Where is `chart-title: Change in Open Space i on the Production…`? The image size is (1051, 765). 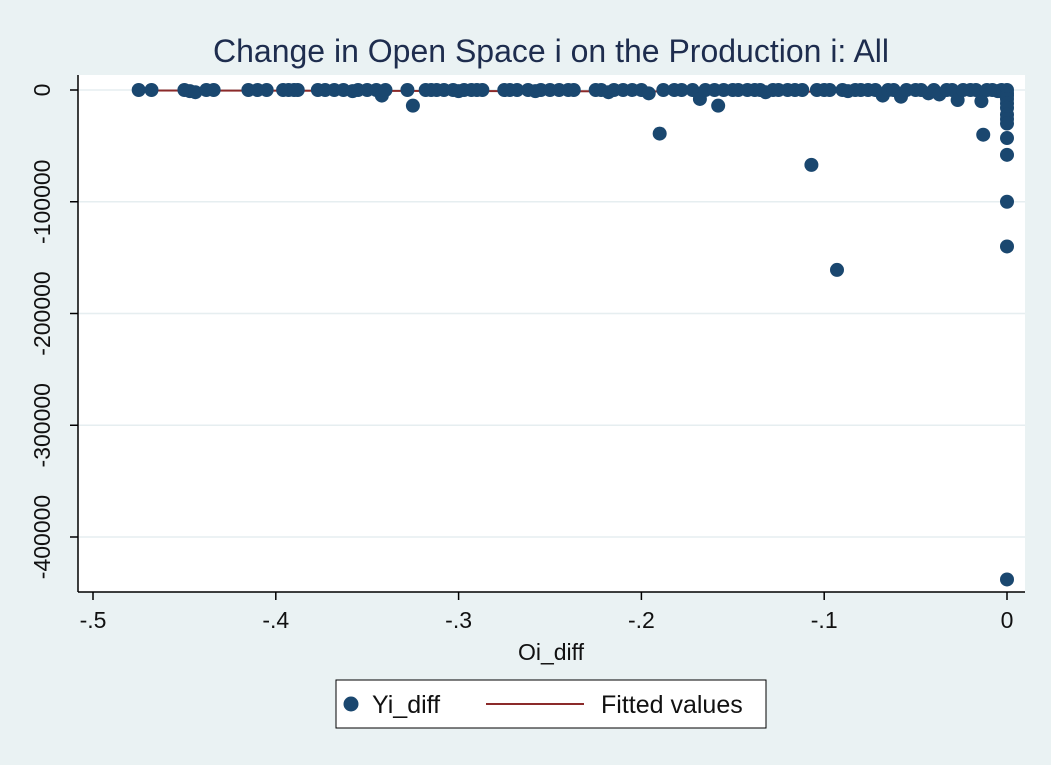 chart-title: Change in Open Space i on the Production… is located at coordinates (551, 51).